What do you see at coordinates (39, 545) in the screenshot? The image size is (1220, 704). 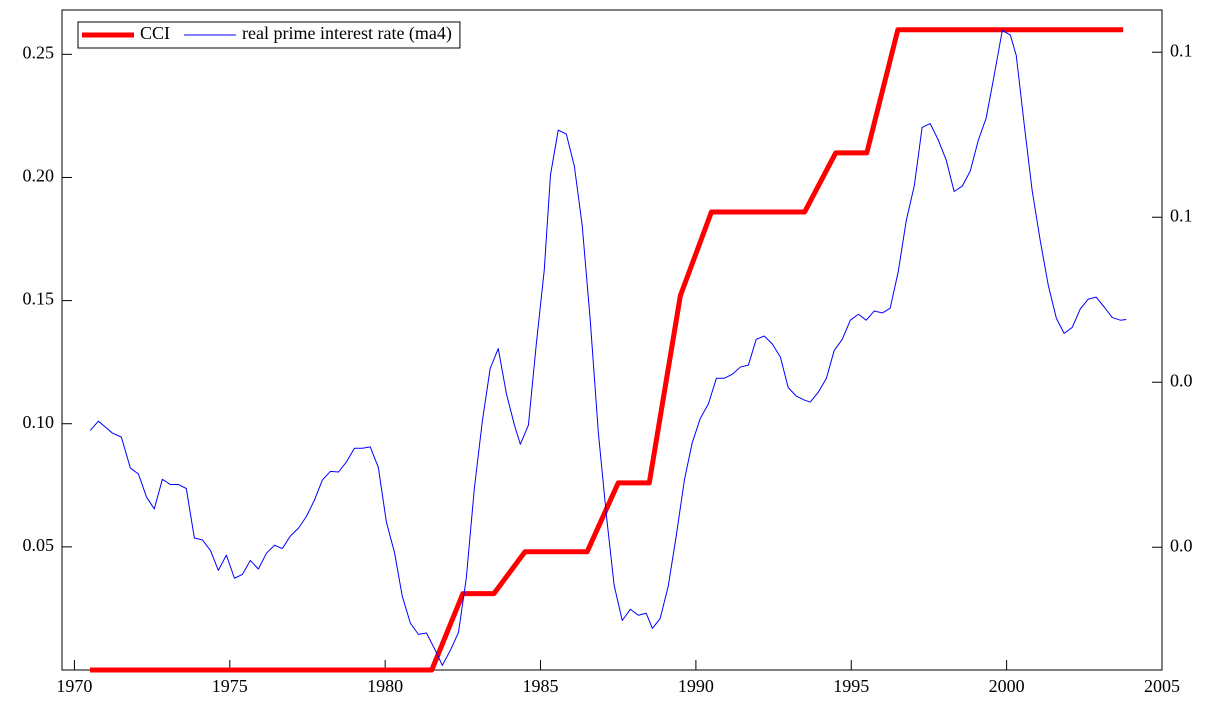 I see `y-tick-label: 0.05` at bounding box center [39, 545].